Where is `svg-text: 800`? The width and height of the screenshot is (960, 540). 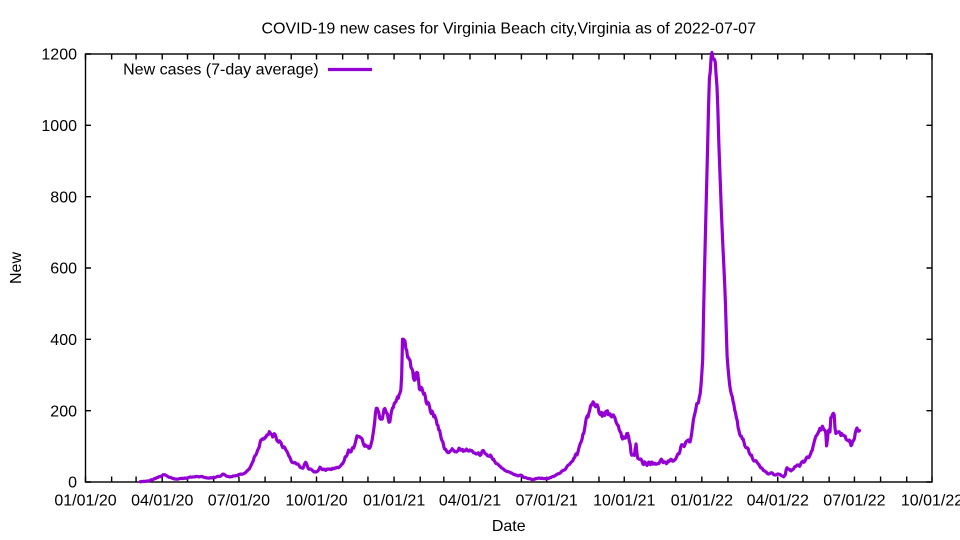 svg-text: 800 is located at coordinates (63, 197).